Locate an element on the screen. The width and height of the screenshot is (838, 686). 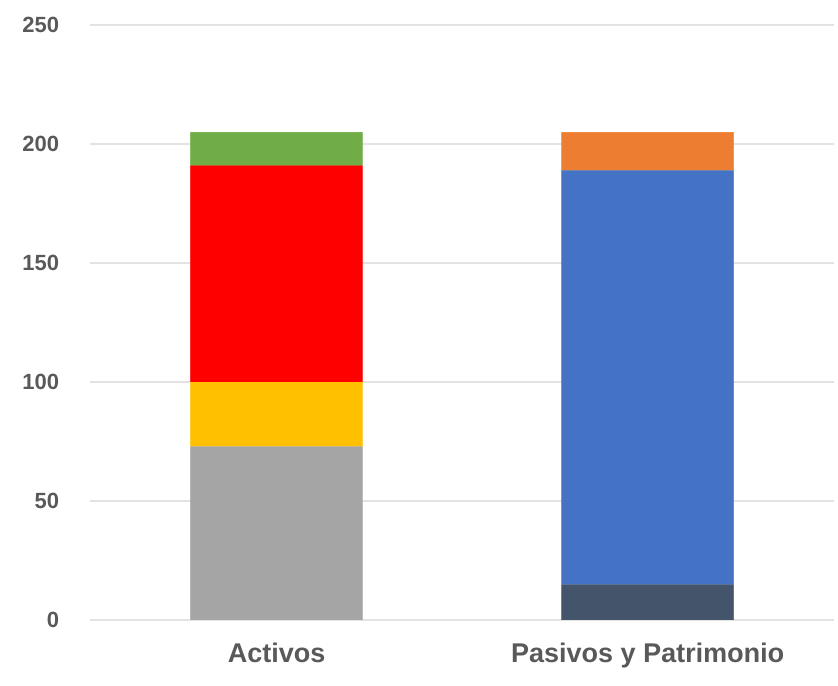
x-tick-label: Pasivos y Patrimonio is located at coordinates (647, 653).